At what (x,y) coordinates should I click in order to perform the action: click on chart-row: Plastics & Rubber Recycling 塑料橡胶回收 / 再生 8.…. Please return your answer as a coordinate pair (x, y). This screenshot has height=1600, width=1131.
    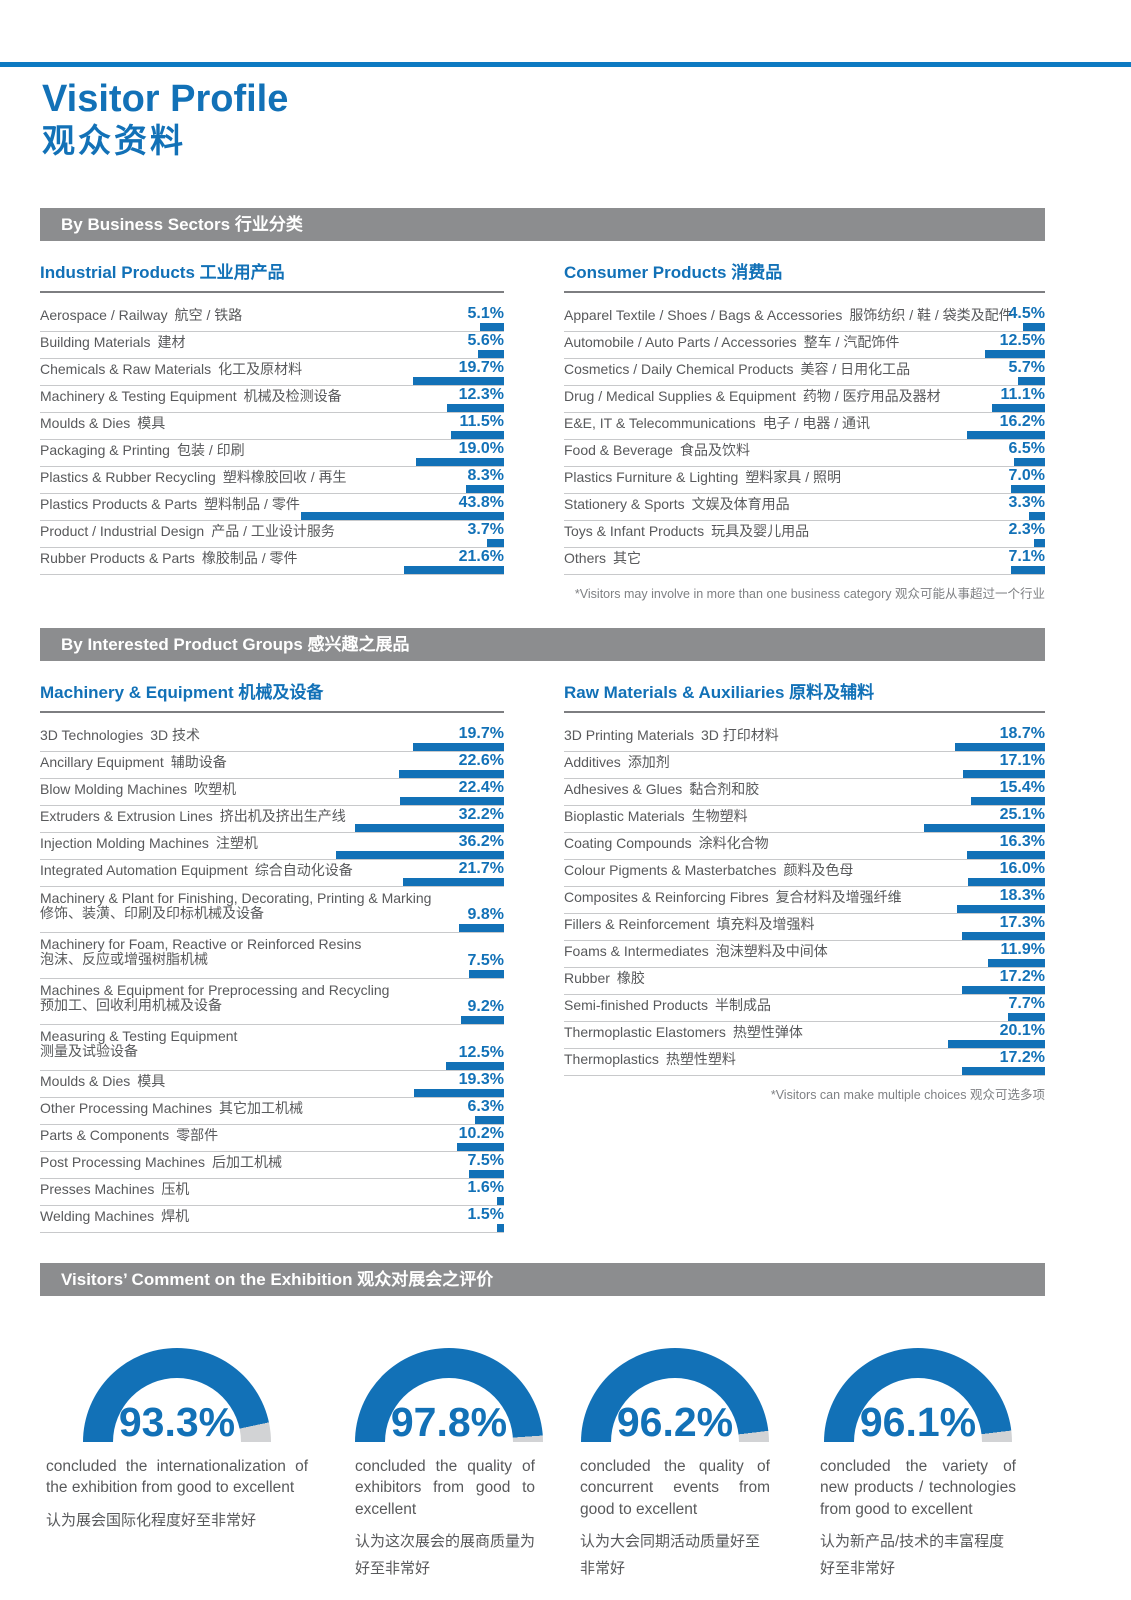
    Looking at the image, I should click on (272, 480).